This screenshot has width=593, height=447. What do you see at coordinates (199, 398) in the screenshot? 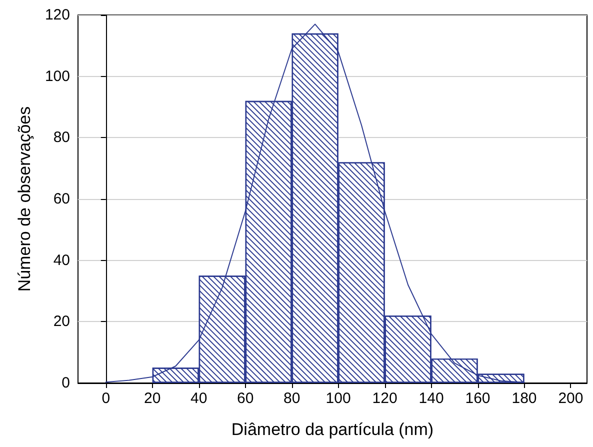
I see `x-tick-label: 40` at bounding box center [199, 398].